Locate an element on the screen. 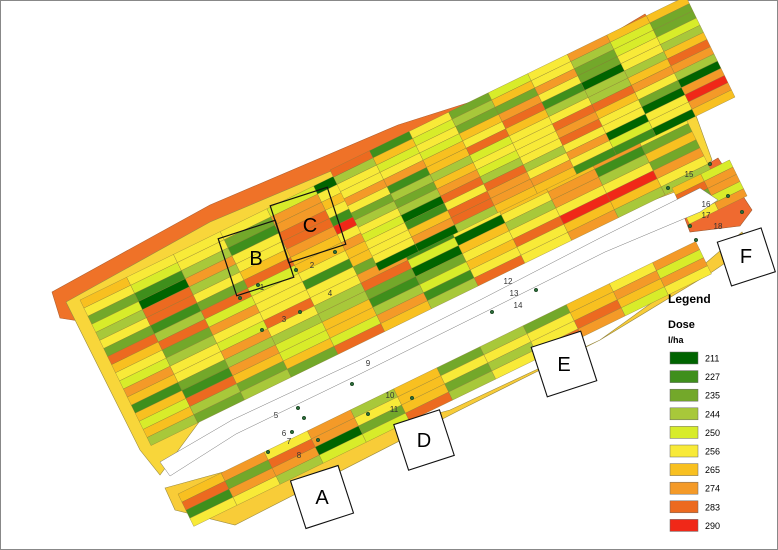  sample-point-label: 15 is located at coordinates (689, 174).